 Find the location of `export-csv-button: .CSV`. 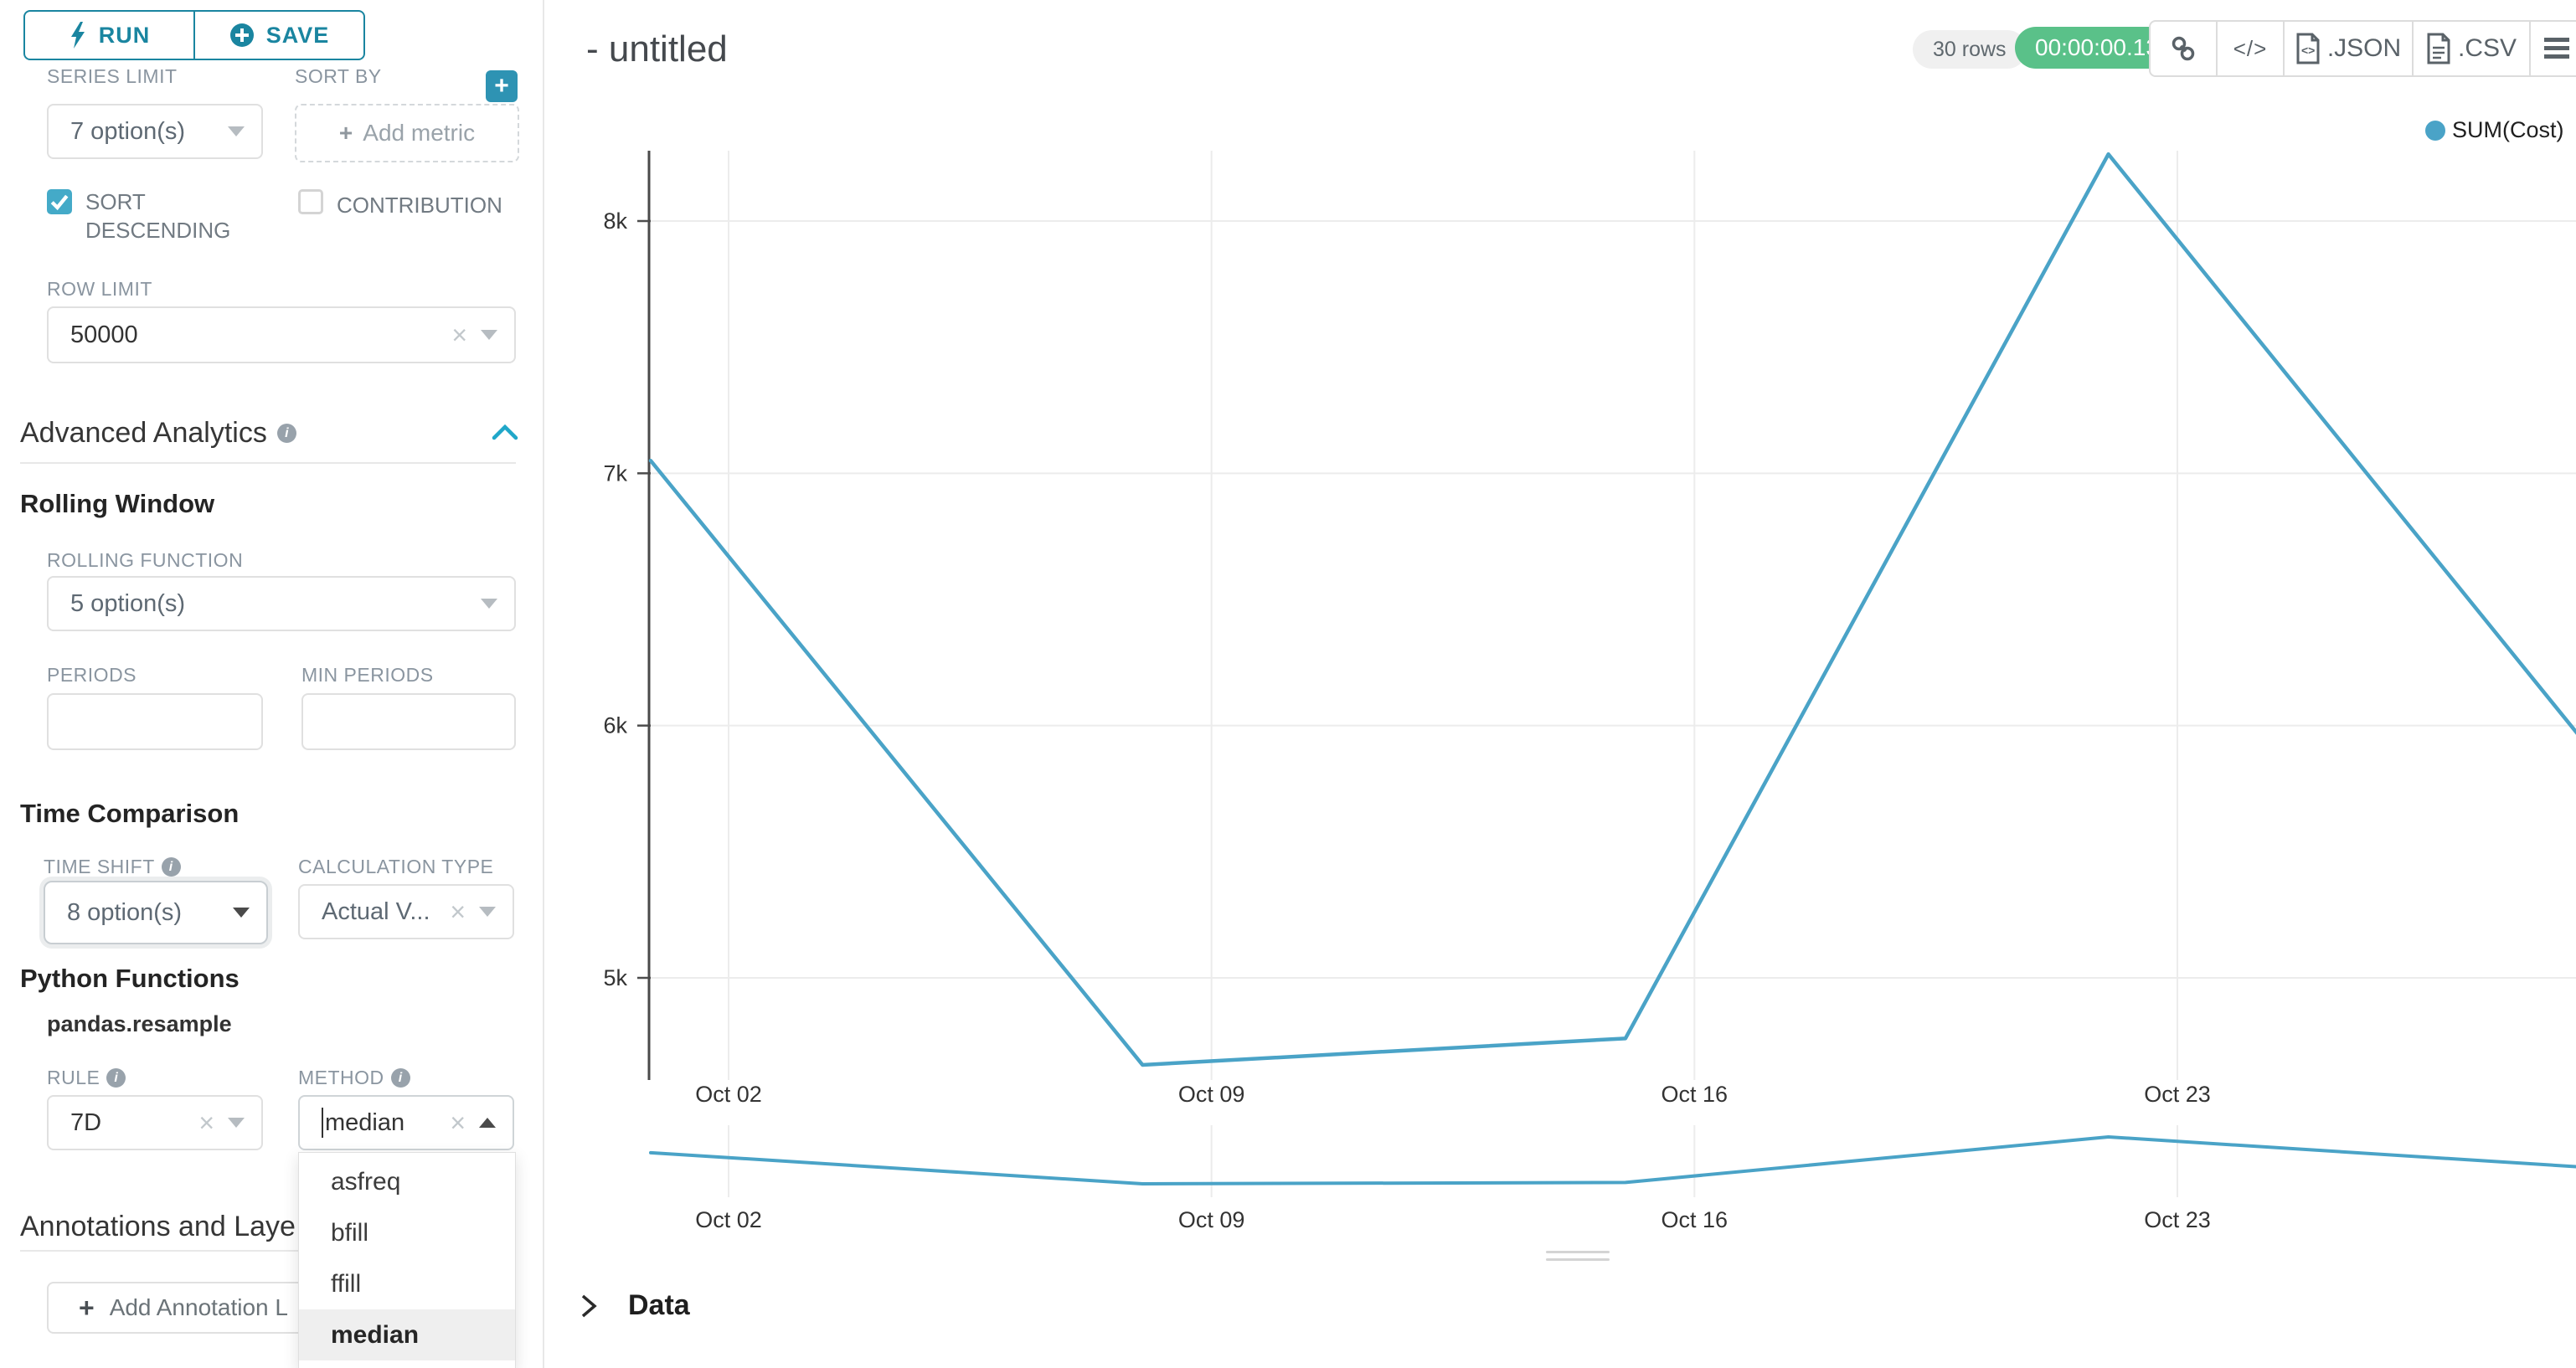

export-csv-button: .CSV is located at coordinates (2470, 49).